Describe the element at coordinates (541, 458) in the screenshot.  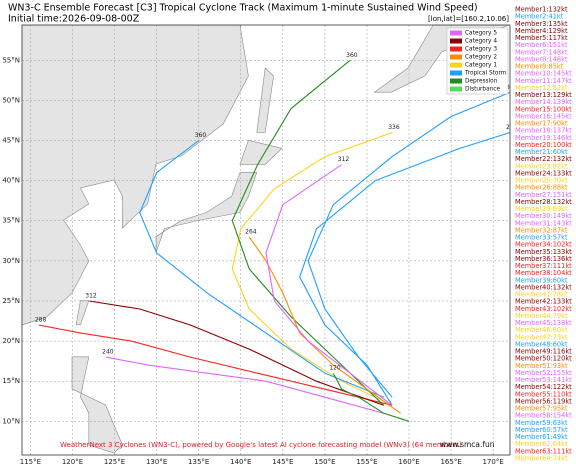
I see `member-label: Member64:74kt` at that location.